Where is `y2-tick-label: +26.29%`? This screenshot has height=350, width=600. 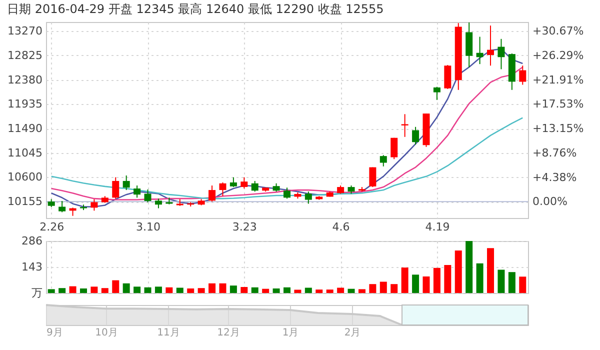
y2-tick-label: +26.29% is located at coordinates (558, 55).